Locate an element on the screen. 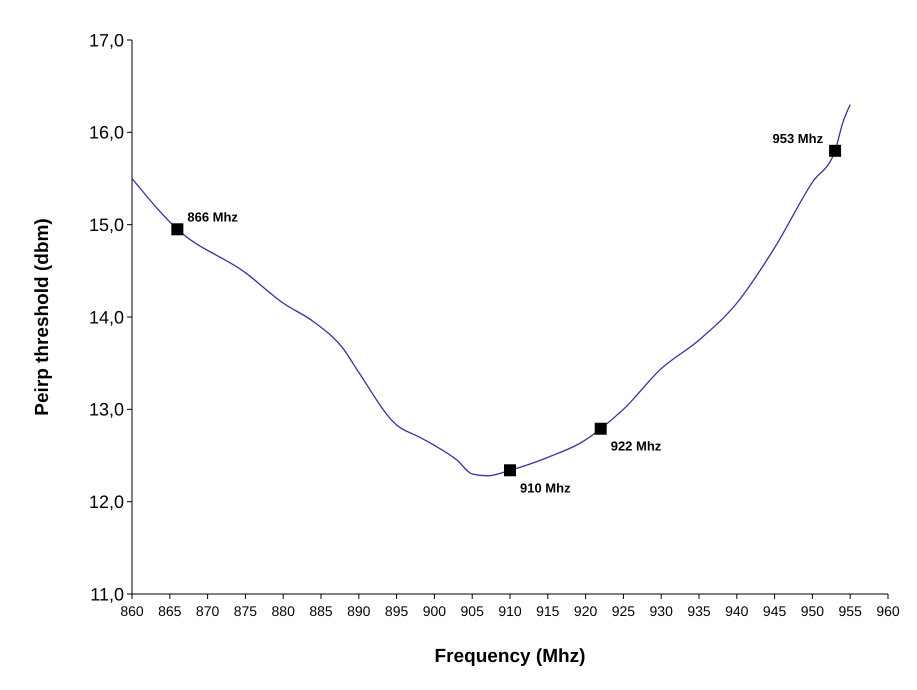 The image size is (917, 690). x-tick-label: 915 is located at coordinates (548, 611).